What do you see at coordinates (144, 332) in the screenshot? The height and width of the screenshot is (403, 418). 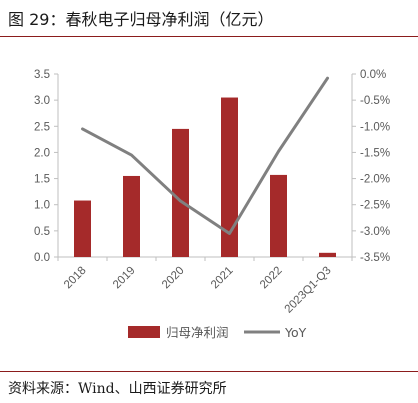 I see `legend-bar-swatch` at bounding box center [144, 332].